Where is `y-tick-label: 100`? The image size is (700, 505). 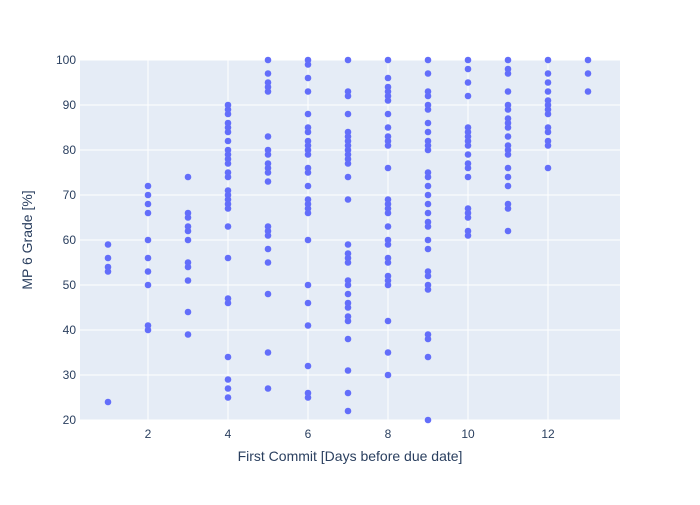
y-tick-label: 100 is located at coordinates (66, 60).